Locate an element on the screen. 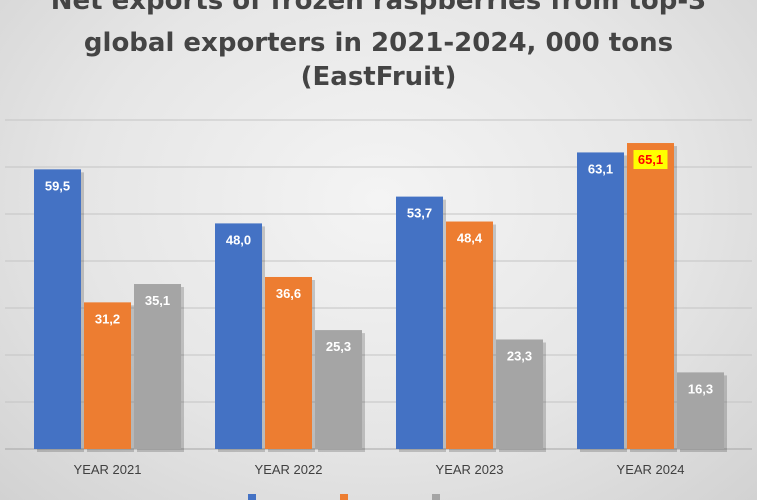  category-label: YEAR 2023 is located at coordinates (470, 469).